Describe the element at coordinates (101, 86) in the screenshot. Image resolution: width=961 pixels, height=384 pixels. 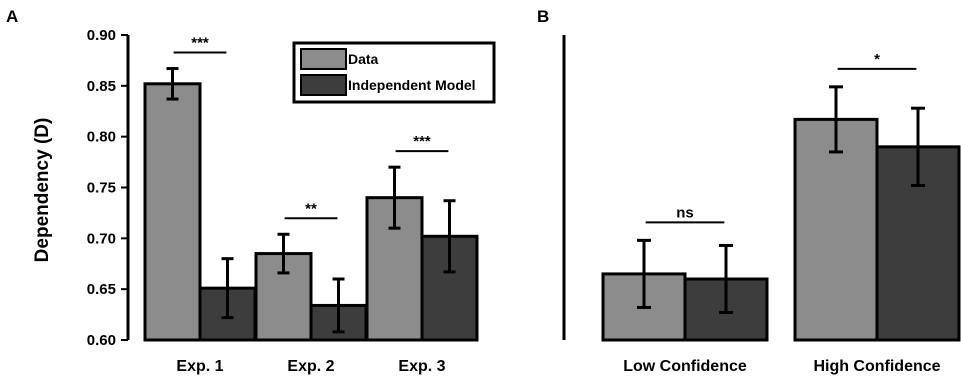
I see `panel-a-y-tick-label: 0.85` at that location.